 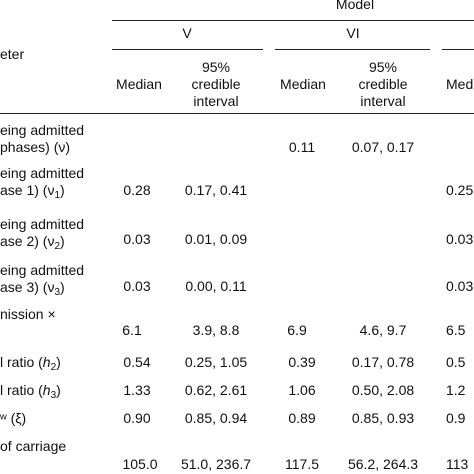 What do you see at coordinates (302, 418) in the screenshot?
I see `row-xi-vi-median: 0.89` at bounding box center [302, 418].